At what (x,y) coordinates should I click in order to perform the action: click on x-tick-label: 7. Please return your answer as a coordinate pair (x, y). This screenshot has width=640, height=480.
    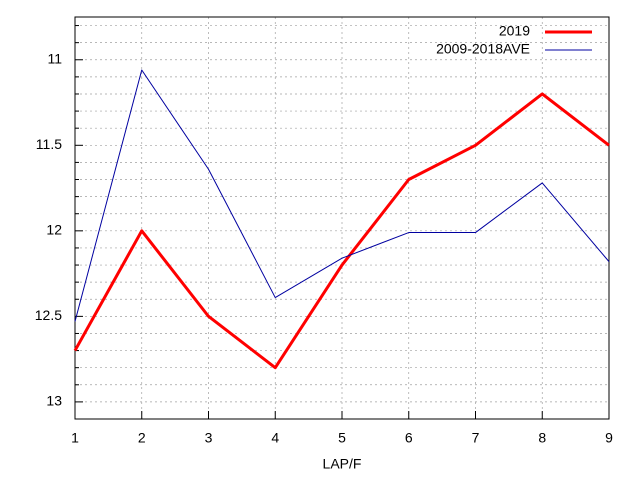
    Looking at the image, I should click on (476, 438).